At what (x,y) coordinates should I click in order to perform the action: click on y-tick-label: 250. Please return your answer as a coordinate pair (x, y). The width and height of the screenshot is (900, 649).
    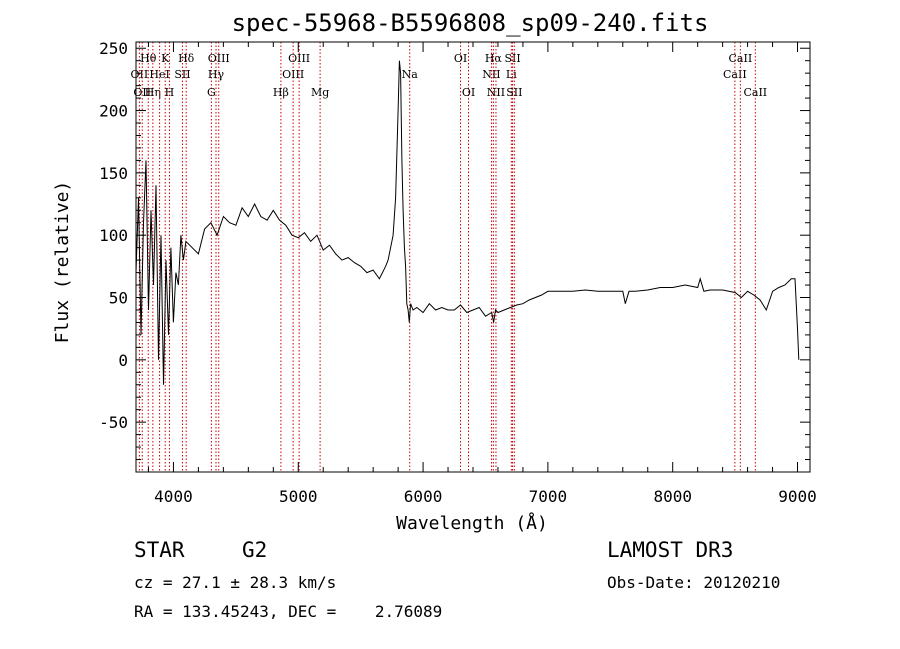
    Looking at the image, I should click on (113, 48).